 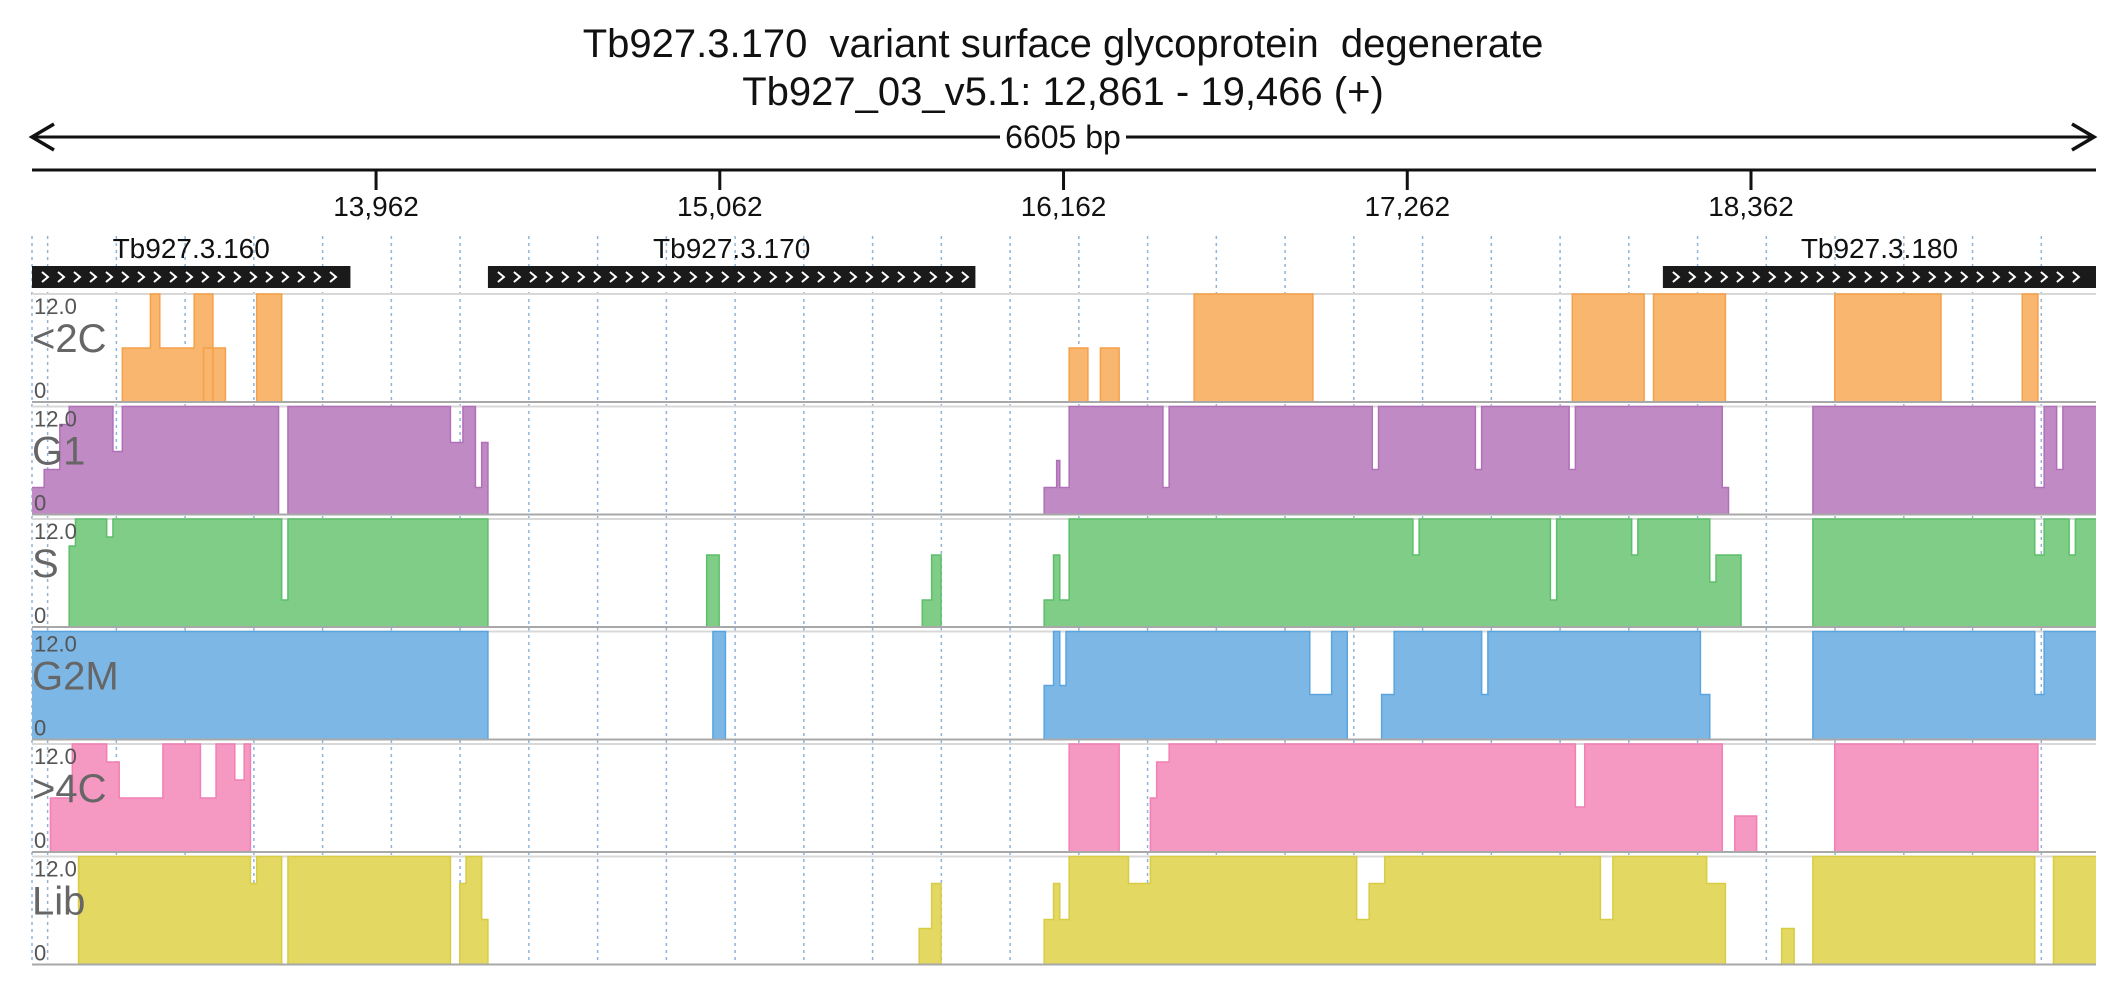 I want to click on axis-tick-label: 16,162, so click(x=1064, y=206).